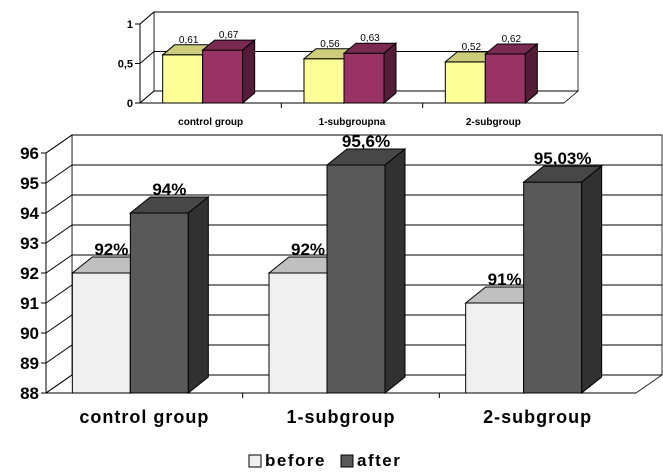 The height and width of the screenshot is (475, 663). What do you see at coordinates (255, 461) in the screenshot?
I see `legend-swatch-before` at bounding box center [255, 461].